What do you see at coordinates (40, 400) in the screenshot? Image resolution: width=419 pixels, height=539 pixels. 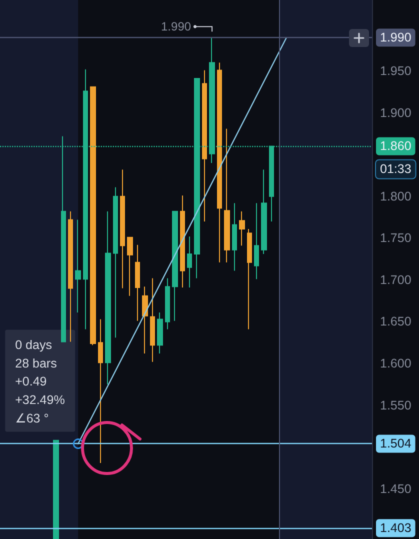 I see `annotation: +32.49%` at bounding box center [40, 400].